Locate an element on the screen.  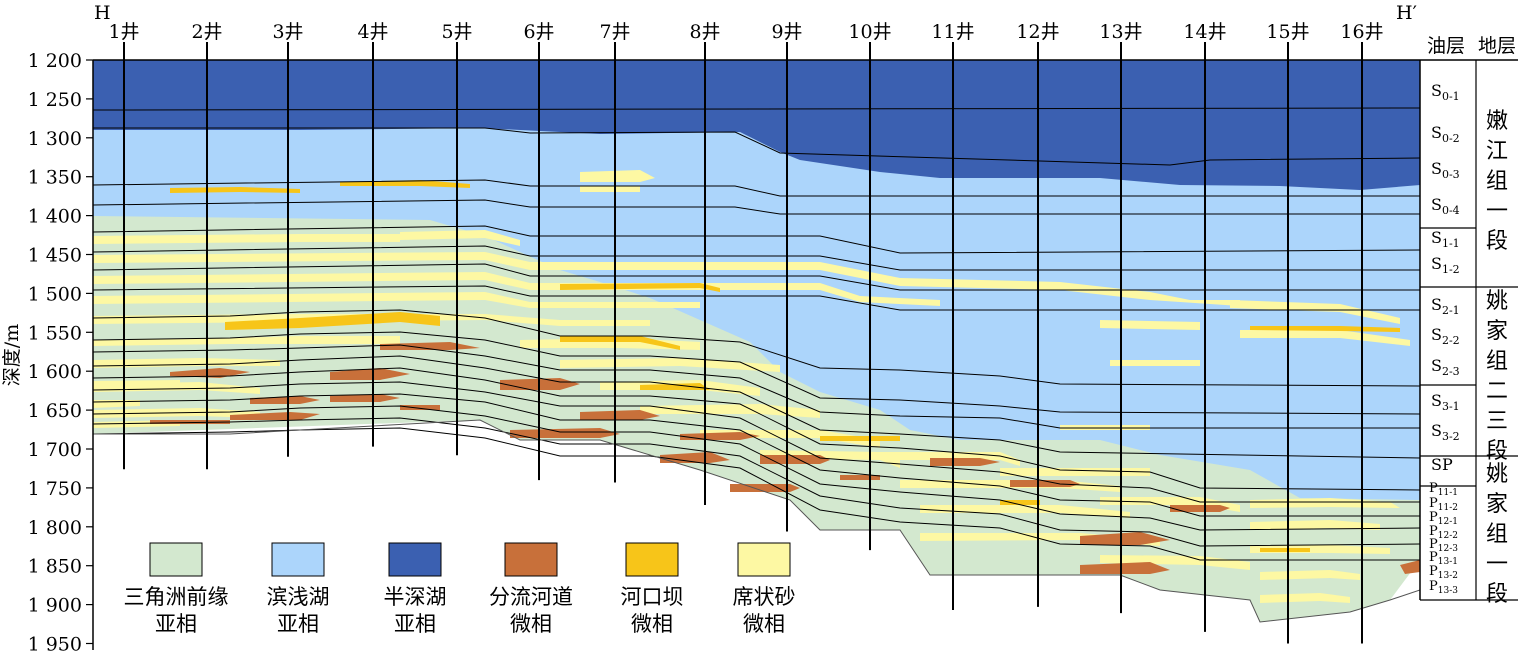
well-label: 7井 is located at coordinates (614, 32).